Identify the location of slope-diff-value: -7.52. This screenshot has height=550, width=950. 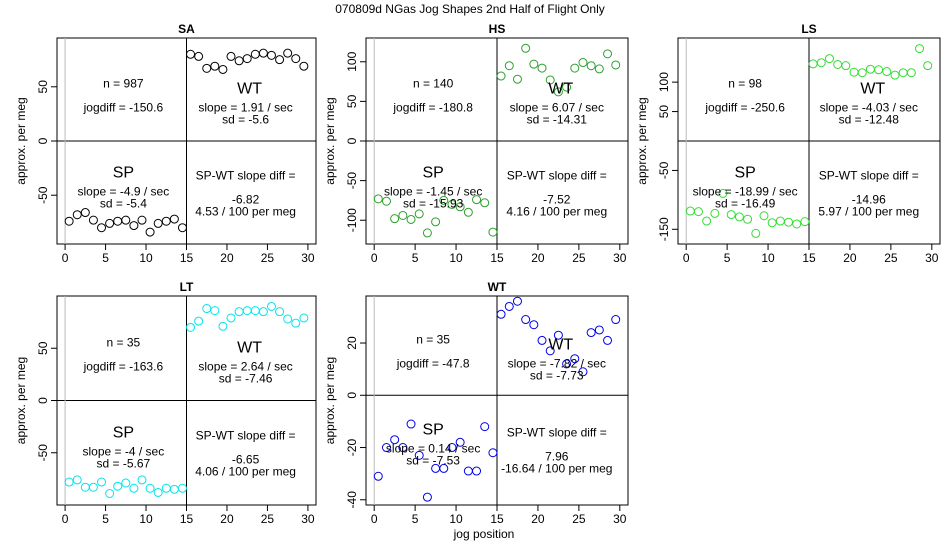
(557, 199).